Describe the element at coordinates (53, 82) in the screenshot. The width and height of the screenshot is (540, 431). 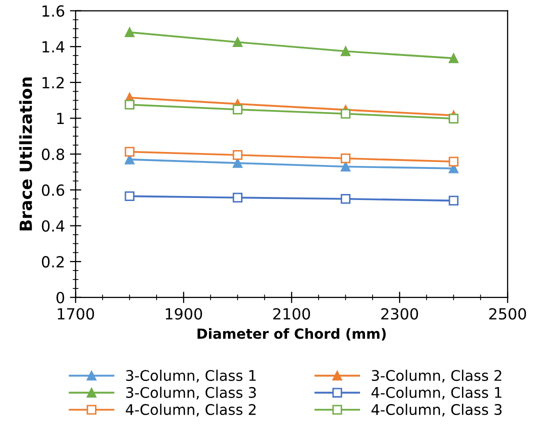
I see `y-tick-label: 1.2` at that location.